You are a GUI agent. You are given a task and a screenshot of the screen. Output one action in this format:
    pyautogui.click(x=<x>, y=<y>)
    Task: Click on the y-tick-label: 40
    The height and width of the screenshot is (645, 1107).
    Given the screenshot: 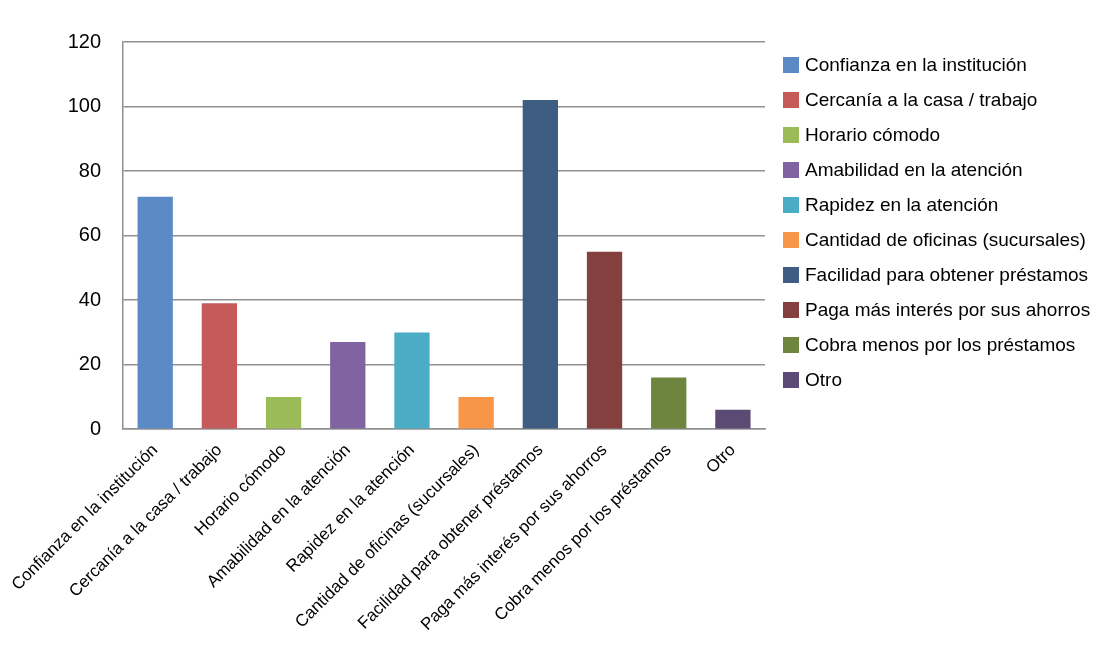 What is the action you would take?
    pyautogui.click(x=90, y=298)
    